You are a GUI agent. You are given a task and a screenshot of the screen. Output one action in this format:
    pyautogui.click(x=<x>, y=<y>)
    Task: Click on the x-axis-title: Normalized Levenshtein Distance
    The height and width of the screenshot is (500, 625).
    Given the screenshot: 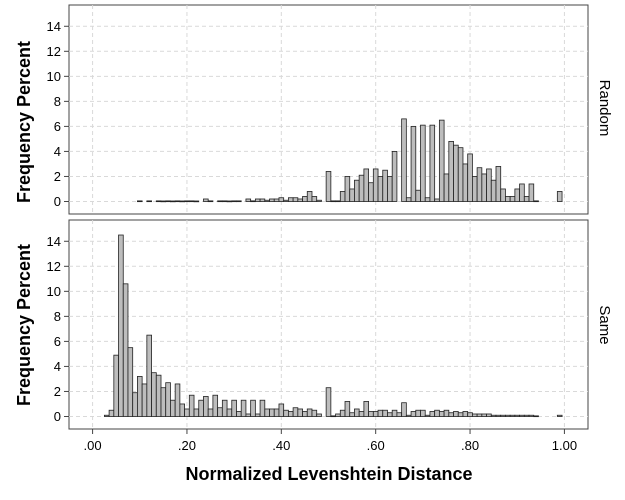 What is the action you would take?
    pyautogui.click(x=328, y=474)
    